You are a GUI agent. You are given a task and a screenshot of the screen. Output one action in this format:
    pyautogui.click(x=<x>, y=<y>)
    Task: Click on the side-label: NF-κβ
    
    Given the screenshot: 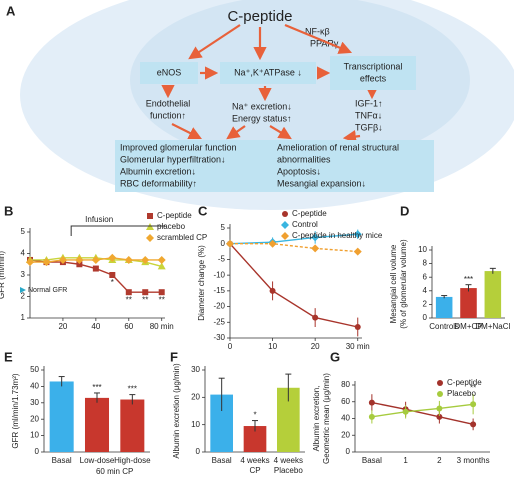 What is the action you would take?
    pyautogui.click(x=317, y=31)
    